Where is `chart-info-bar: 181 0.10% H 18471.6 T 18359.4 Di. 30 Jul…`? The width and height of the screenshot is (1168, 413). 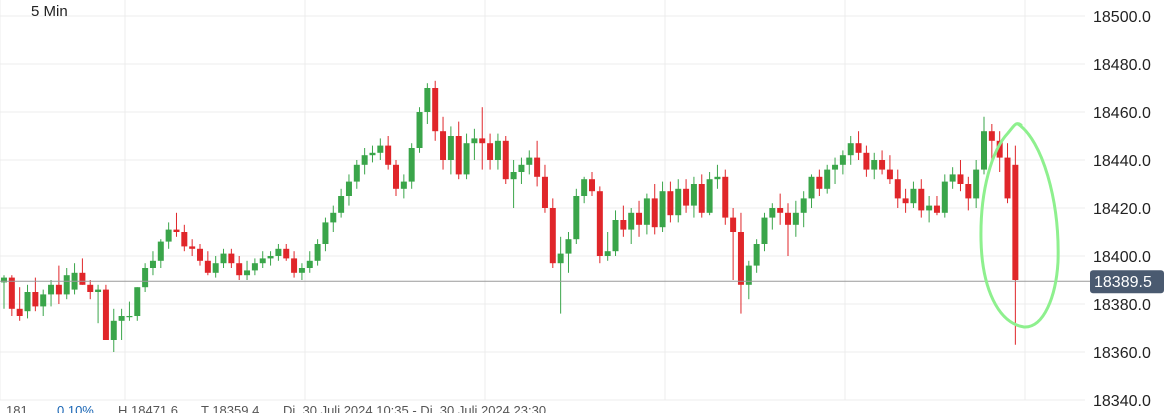
chart-info-bar: 181 0.10% H 18471.6 T 18359.4 Di. 30 Jul… is located at coordinates (545, 407).